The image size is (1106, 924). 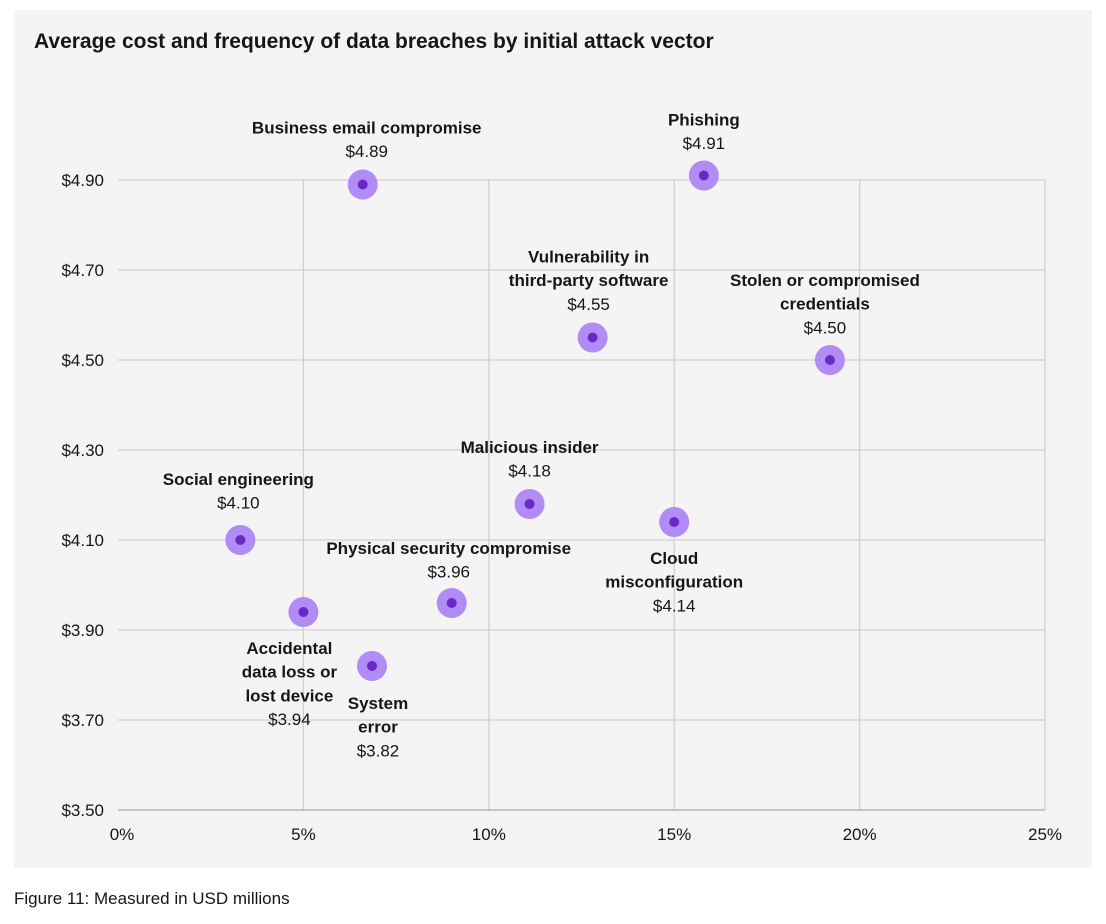 What do you see at coordinates (290, 672) in the screenshot?
I see `point-name-label: data loss or` at bounding box center [290, 672].